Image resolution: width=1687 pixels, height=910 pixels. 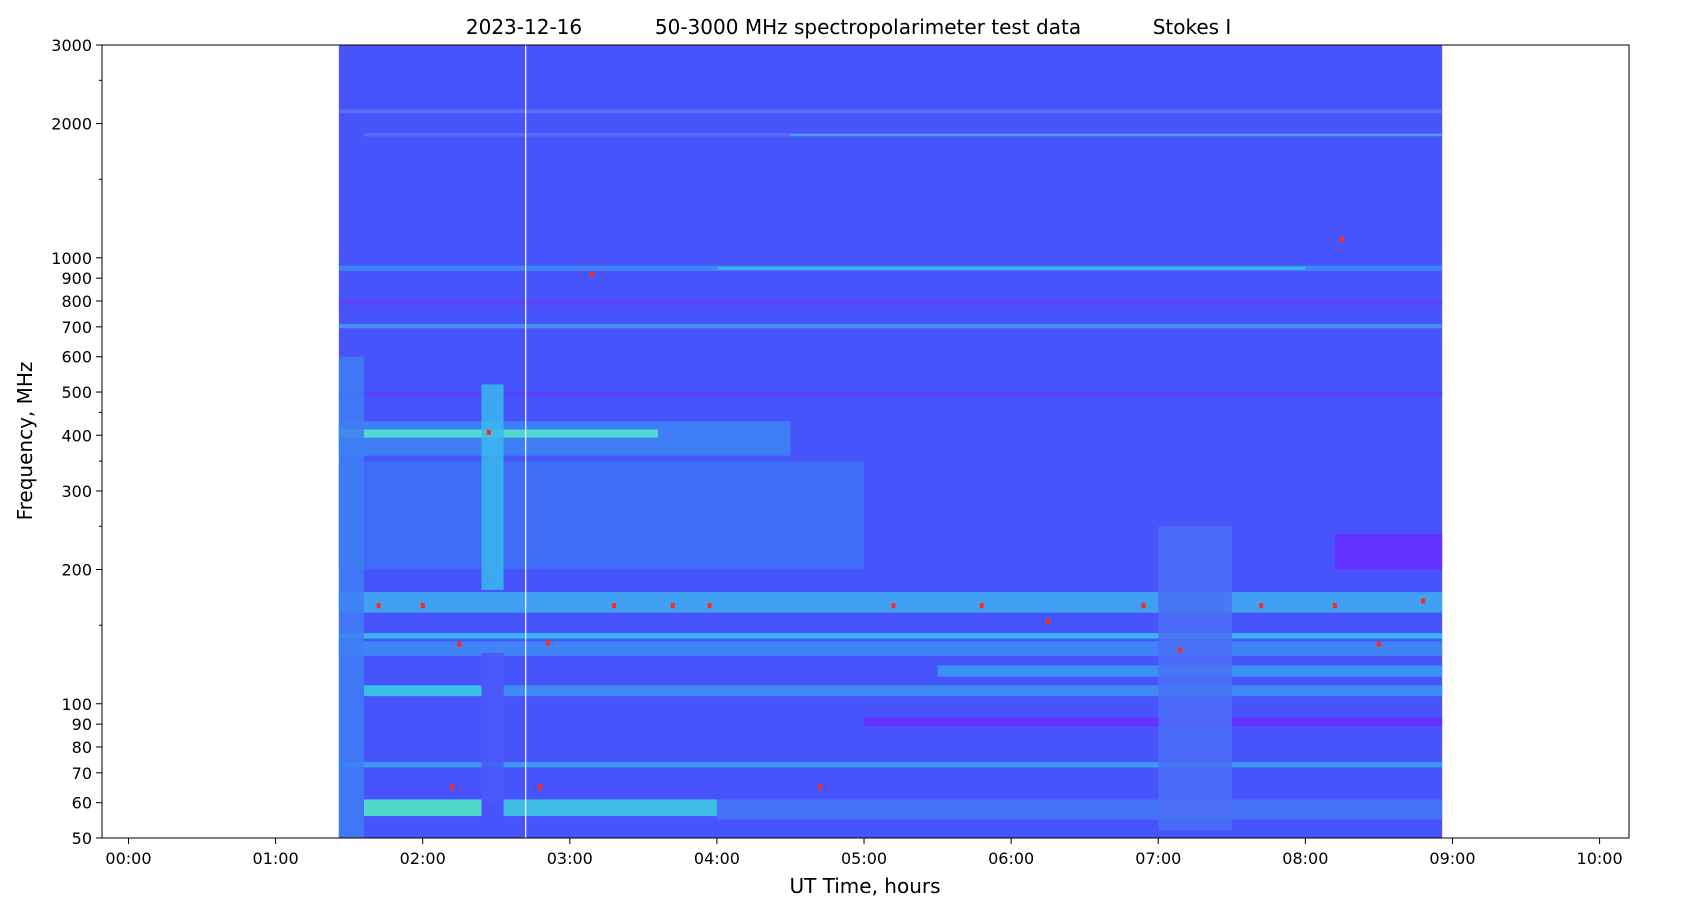 What do you see at coordinates (82, 773) in the screenshot?
I see `y-tick-label: 70` at bounding box center [82, 773].